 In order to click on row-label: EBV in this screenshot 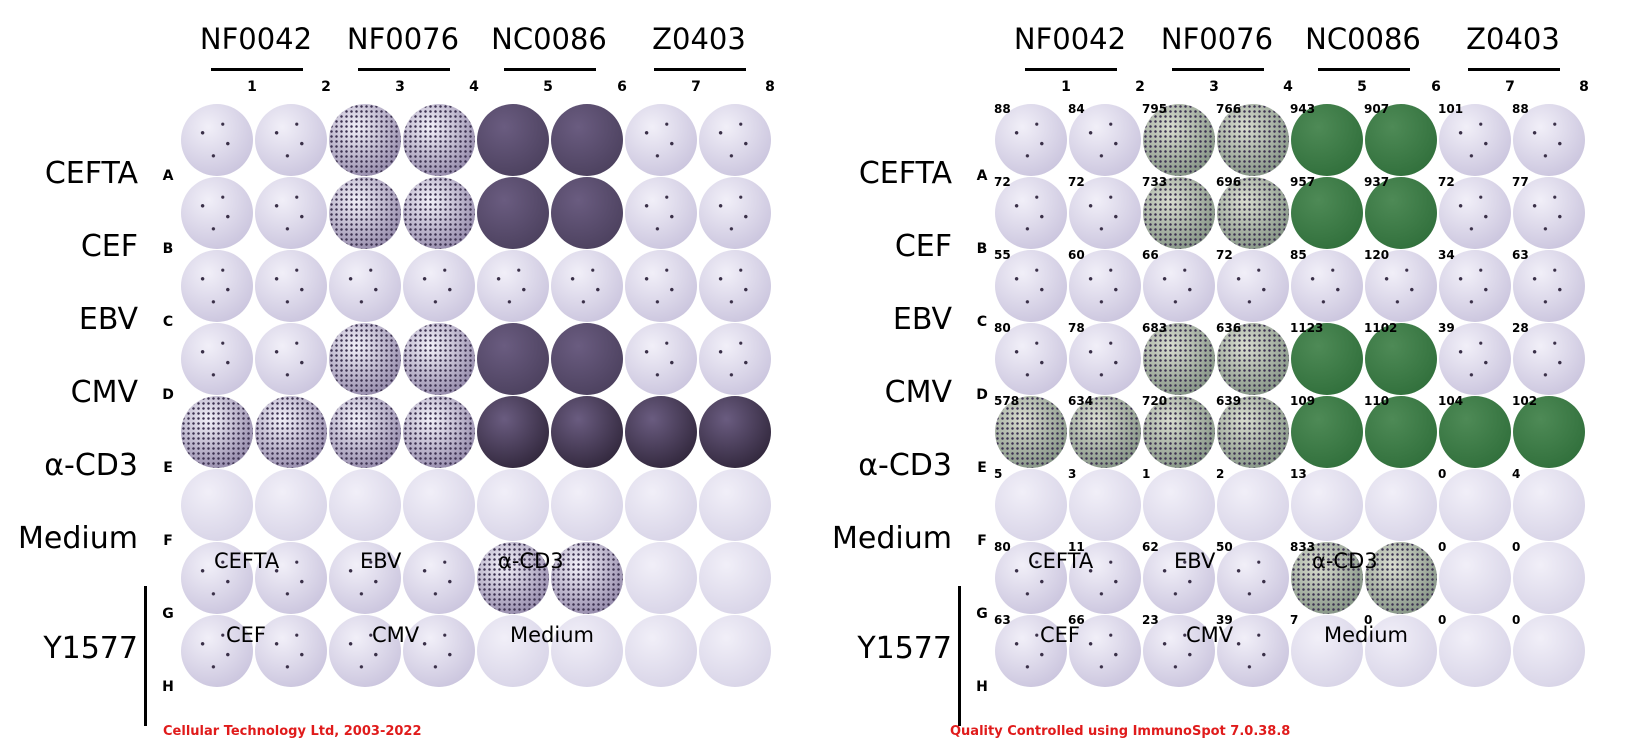, I will do `click(922, 319)`.